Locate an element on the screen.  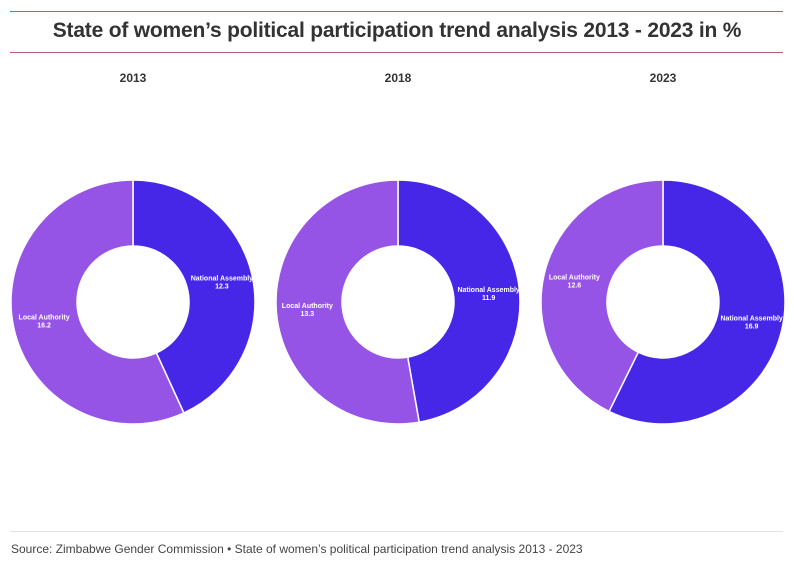
slice-national-assembly-2013 is located at coordinates (194, 296).